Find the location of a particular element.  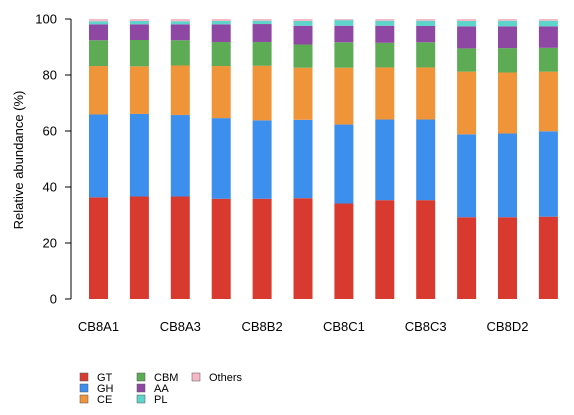

x-category-label: CB8D2 is located at coordinates (508, 326).